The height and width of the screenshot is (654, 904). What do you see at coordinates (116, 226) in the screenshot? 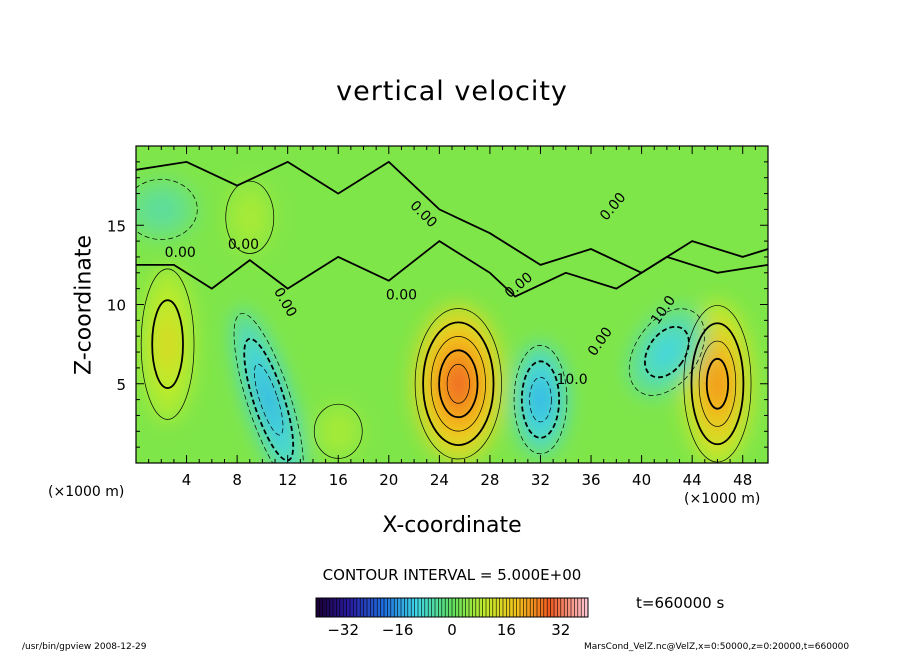
I see `y-tick-label: 15` at bounding box center [116, 226].